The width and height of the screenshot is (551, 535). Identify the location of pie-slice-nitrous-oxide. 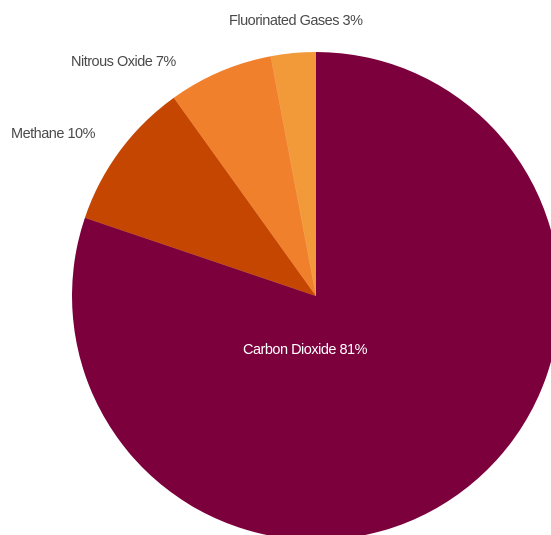
(244, 176).